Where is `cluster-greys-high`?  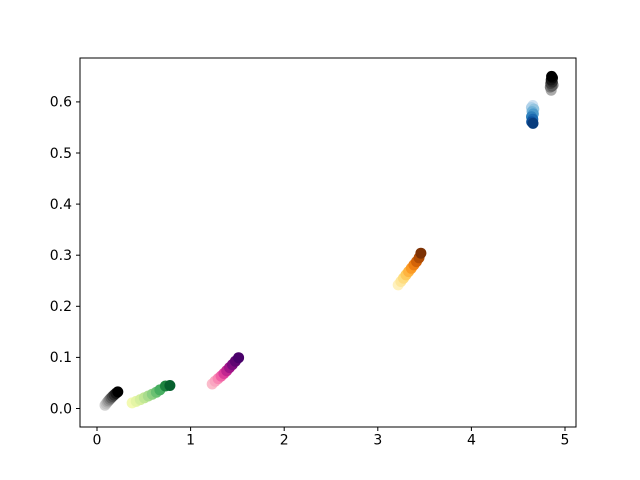 cluster-greys-high is located at coordinates (551, 83).